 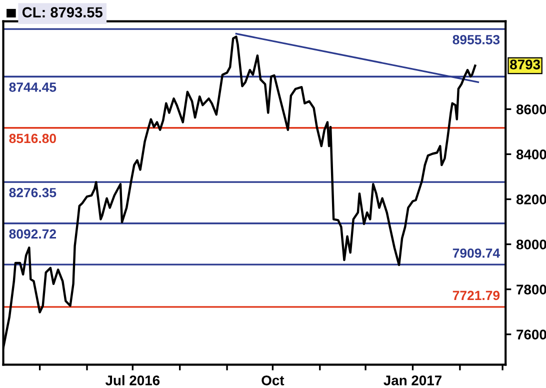 I want to click on y-tick-label: 8400, so click(x=531, y=155).